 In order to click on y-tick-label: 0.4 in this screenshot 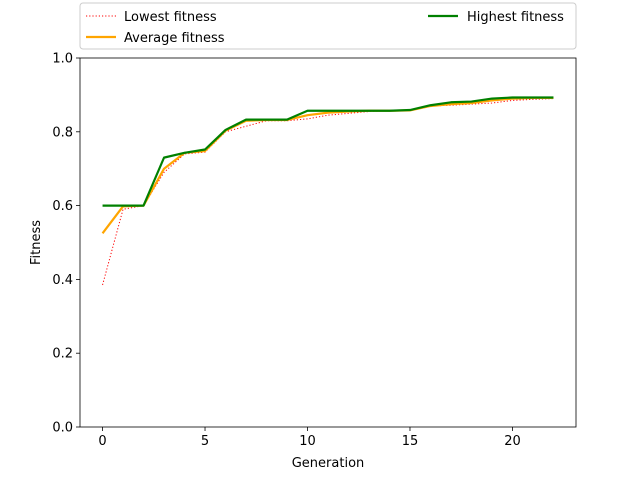, I will do `click(62, 280)`.